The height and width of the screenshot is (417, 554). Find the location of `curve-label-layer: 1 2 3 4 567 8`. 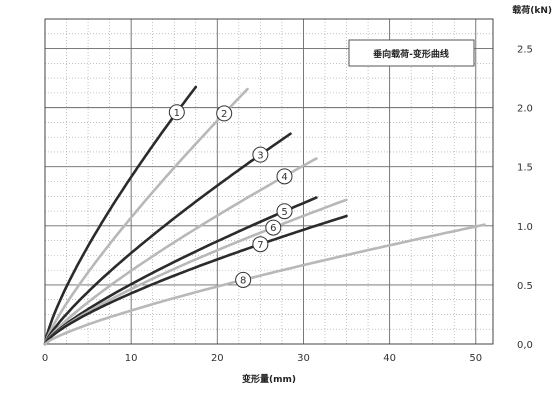

curve-label-layer: 1 2 3 4 567 8 is located at coordinates (230, 196).